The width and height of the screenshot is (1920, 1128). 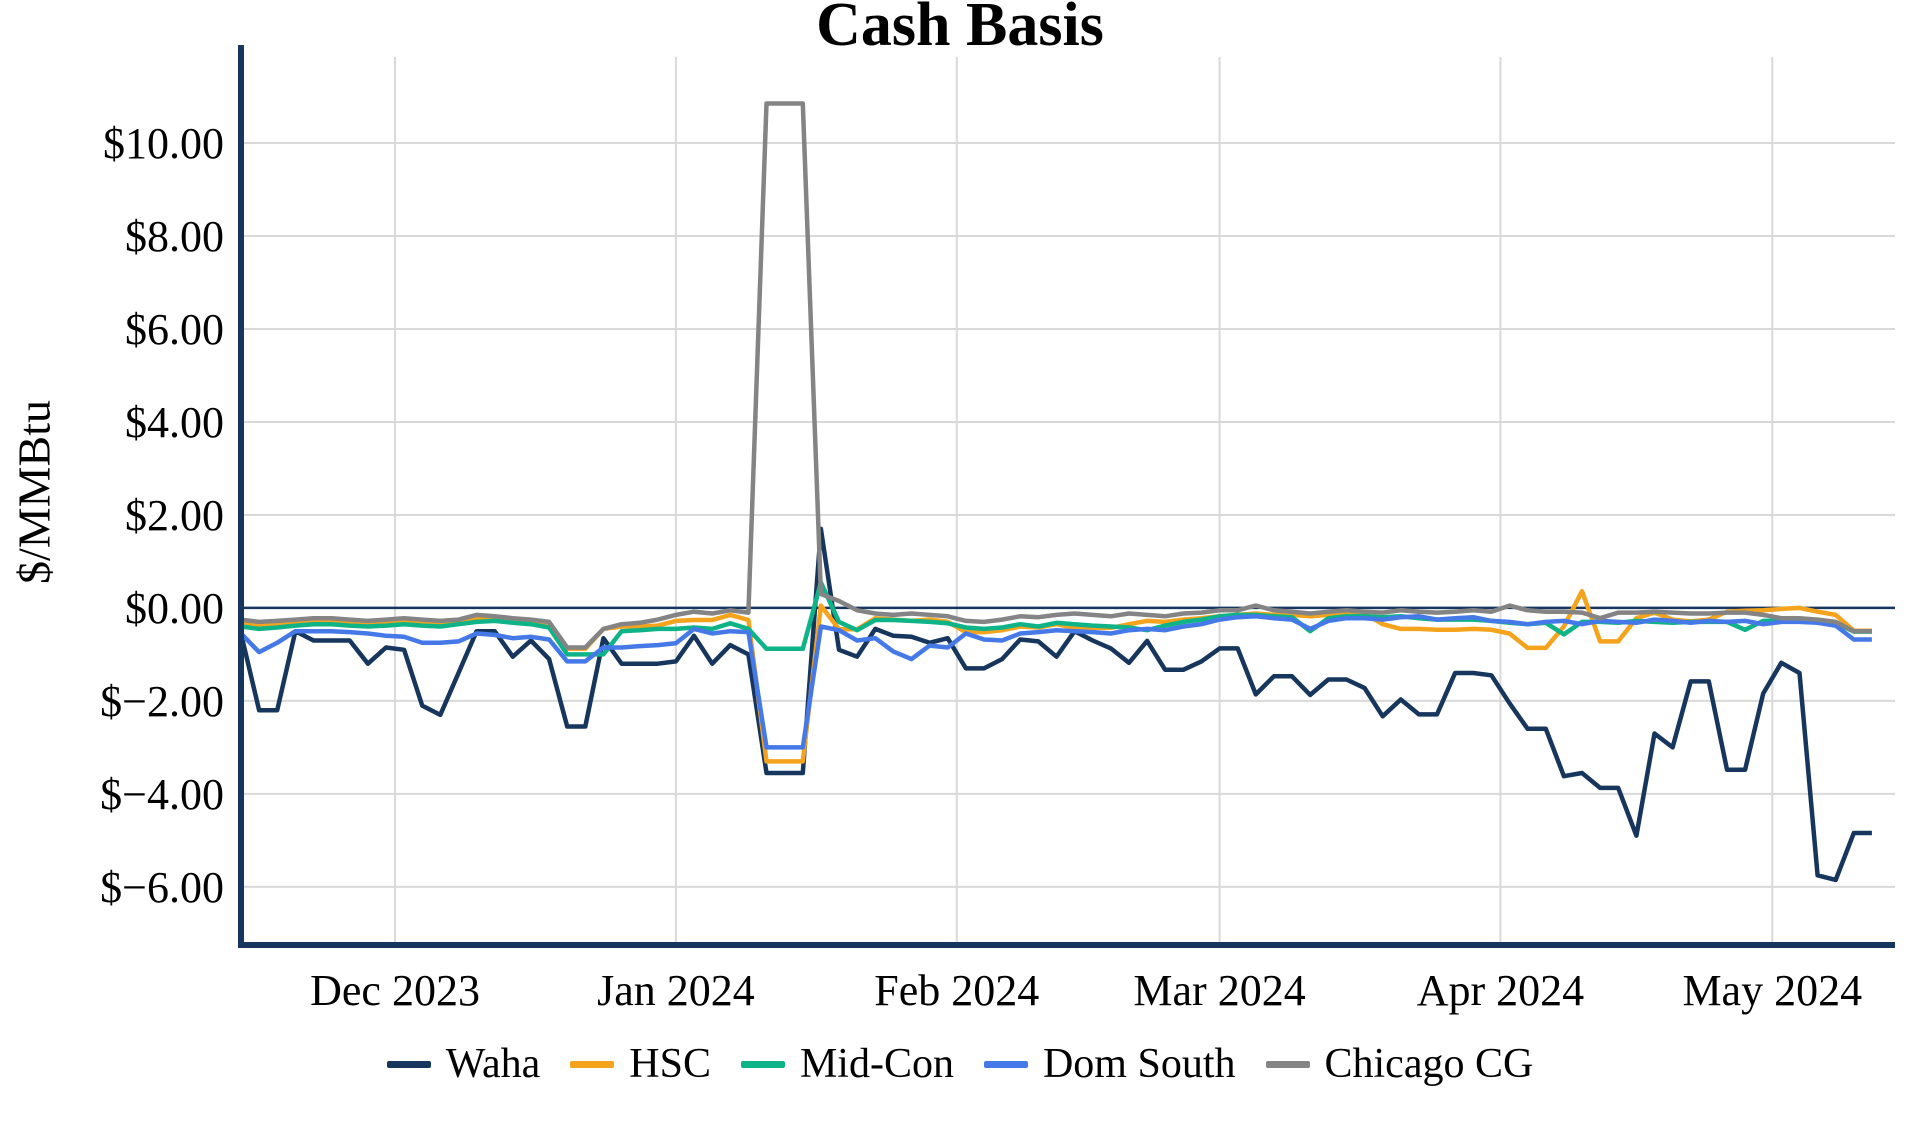 I want to click on x-tick-label: May 2024, so click(x=1772, y=990).